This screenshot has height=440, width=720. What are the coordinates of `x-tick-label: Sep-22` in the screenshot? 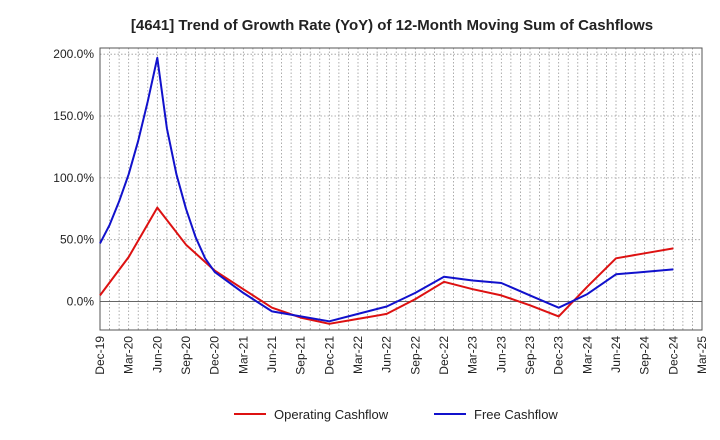 It's located at (415, 355).